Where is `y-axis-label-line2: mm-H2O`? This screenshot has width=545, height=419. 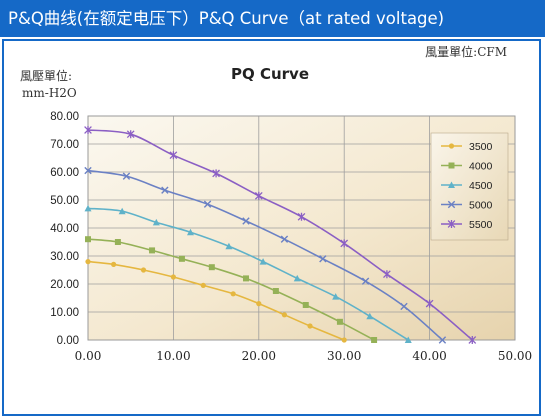 y-axis-label-line2: mm-H2O is located at coordinates (49, 93).